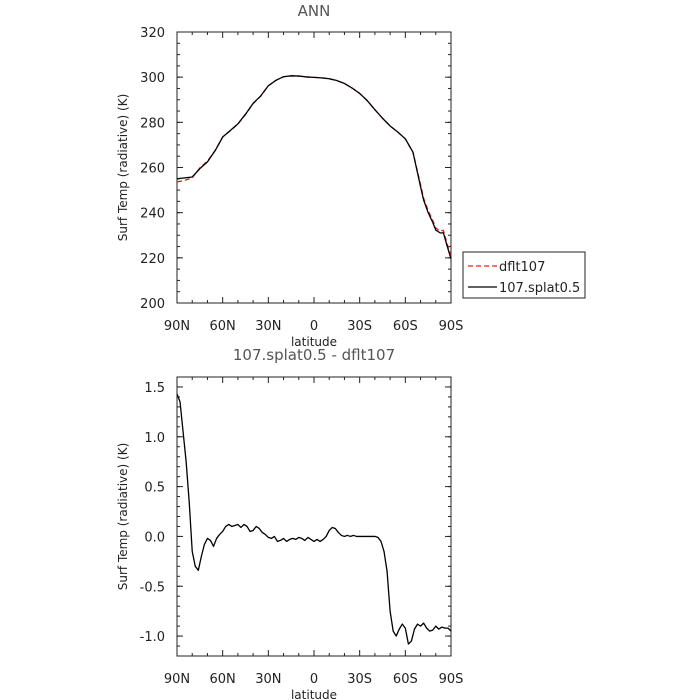 This screenshot has width=700, height=700. Describe the element at coordinates (152, 169) in the screenshot. I see `y-tick-label: 260` at that location.